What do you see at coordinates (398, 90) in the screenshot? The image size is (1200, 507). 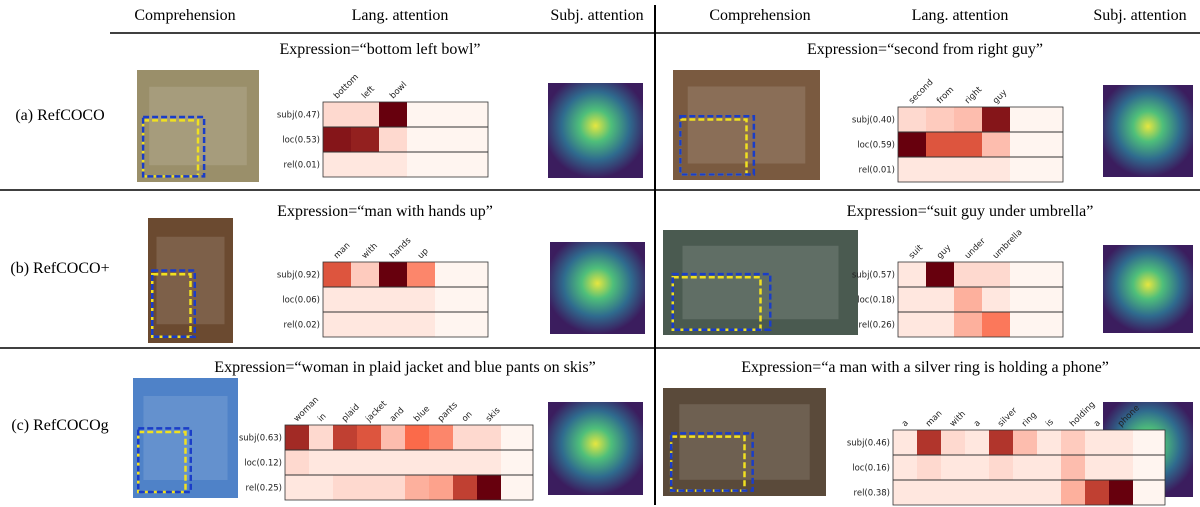 I see `word-label: bowl` at bounding box center [398, 90].